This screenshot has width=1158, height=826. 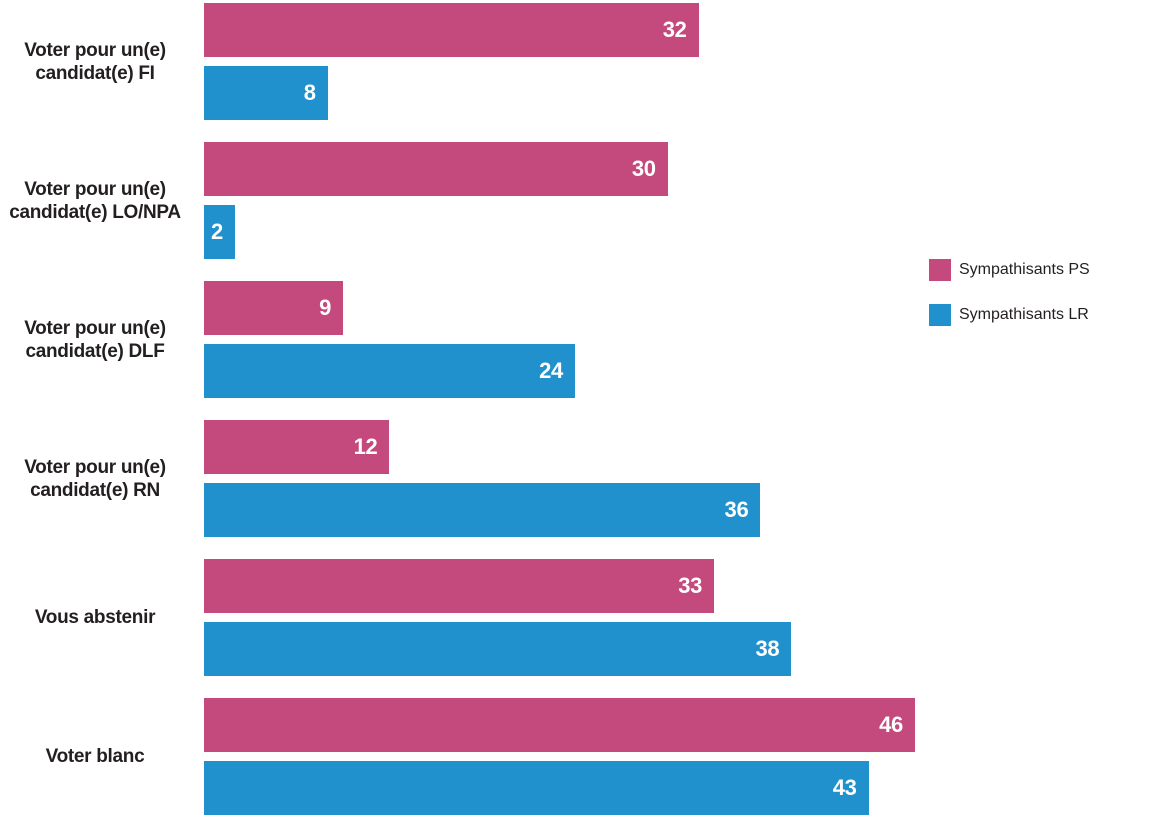 What do you see at coordinates (325, 307) in the screenshot?
I see `bar-value-label: 9` at bounding box center [325, 307].